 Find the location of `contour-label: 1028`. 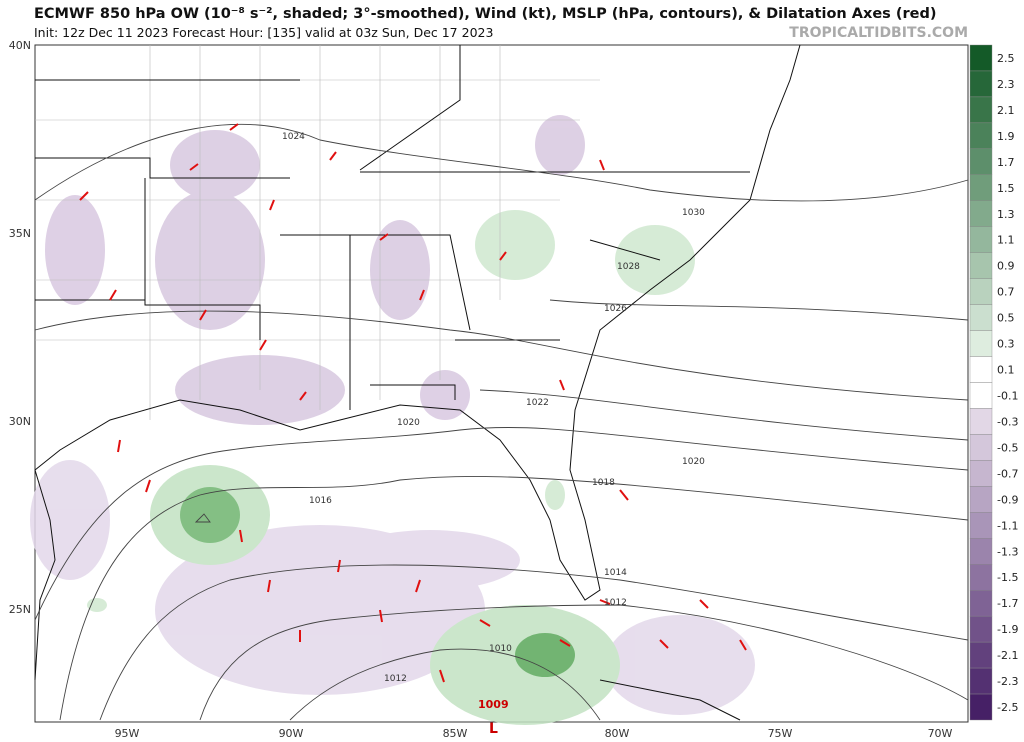

contour-label: 1028 is located at coordinates (628, 267).